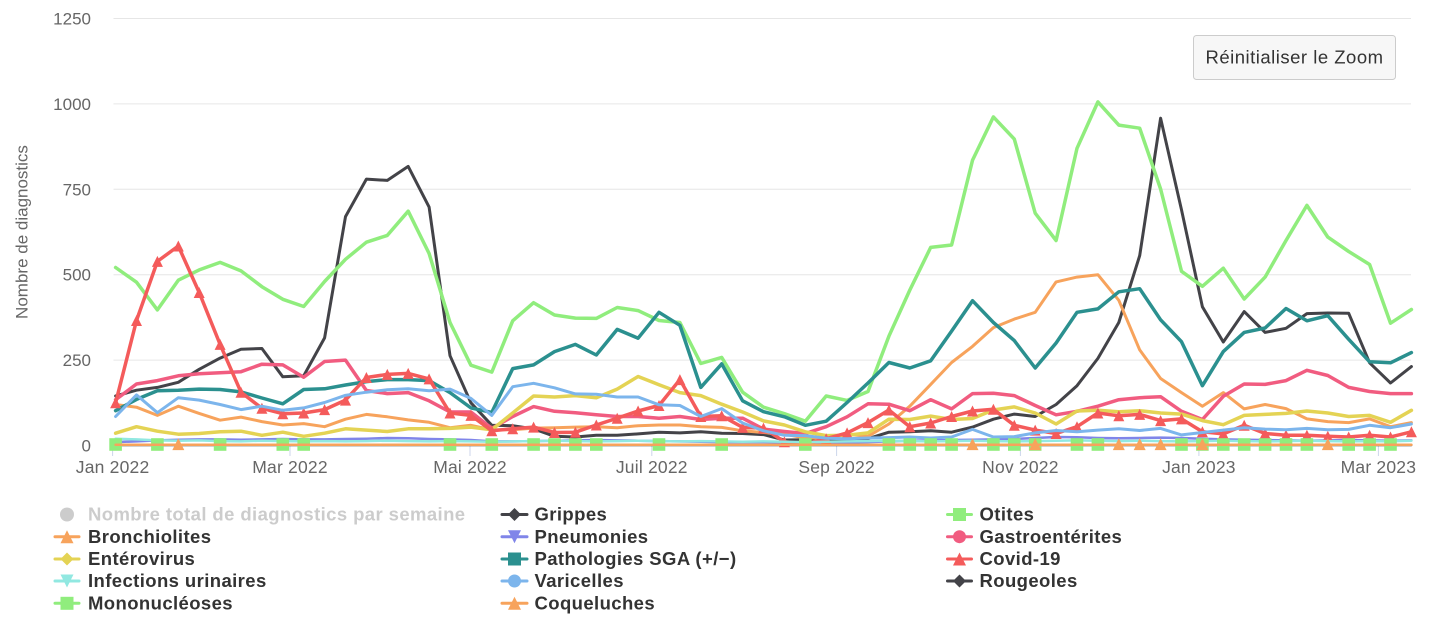  What do you see at coordinates (1051, 536) in the screenshot?
I see `svg-text: Gastroentérites` at bounding box center [1051, 536].